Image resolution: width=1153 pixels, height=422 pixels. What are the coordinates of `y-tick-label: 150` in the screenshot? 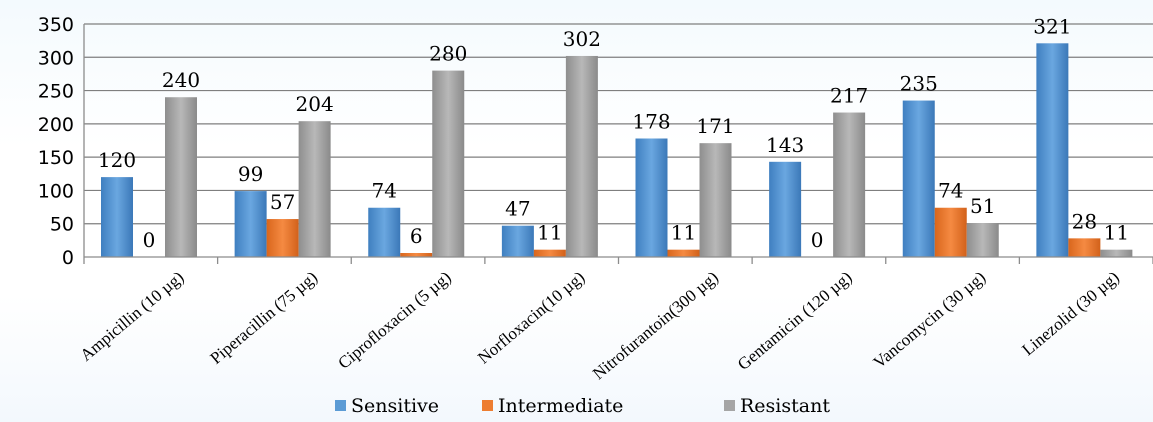 It's located at (56, 158).